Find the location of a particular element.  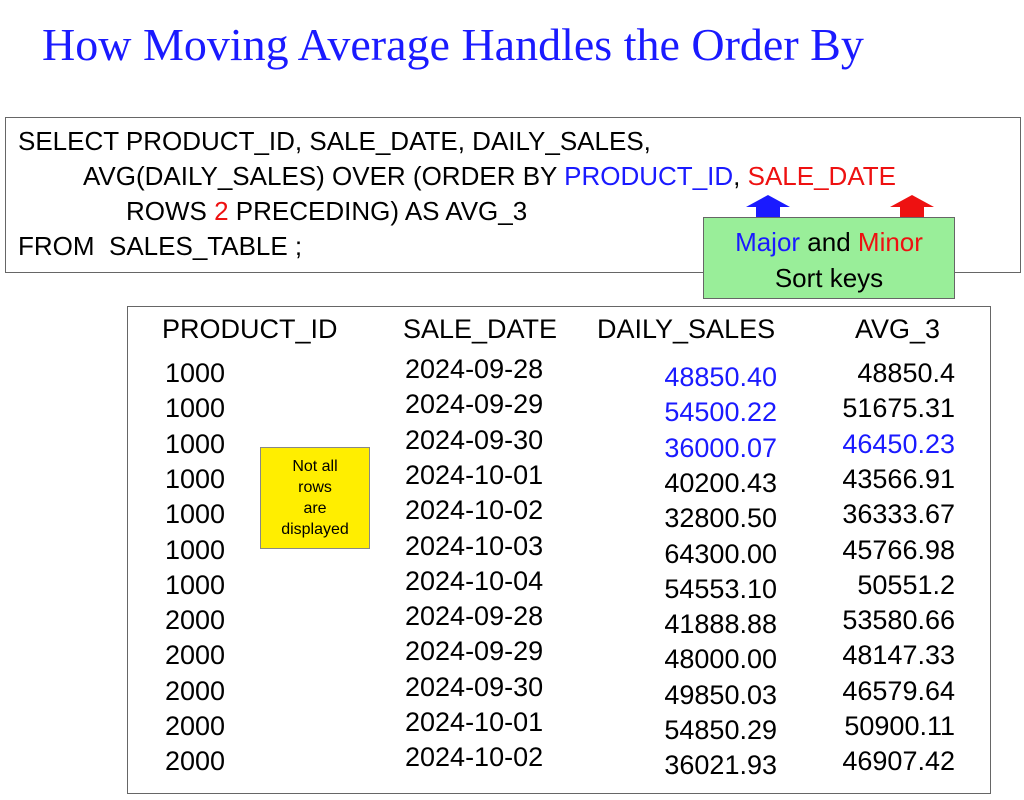

table-cell: 36000.07 is located at coordinates (720, 447).